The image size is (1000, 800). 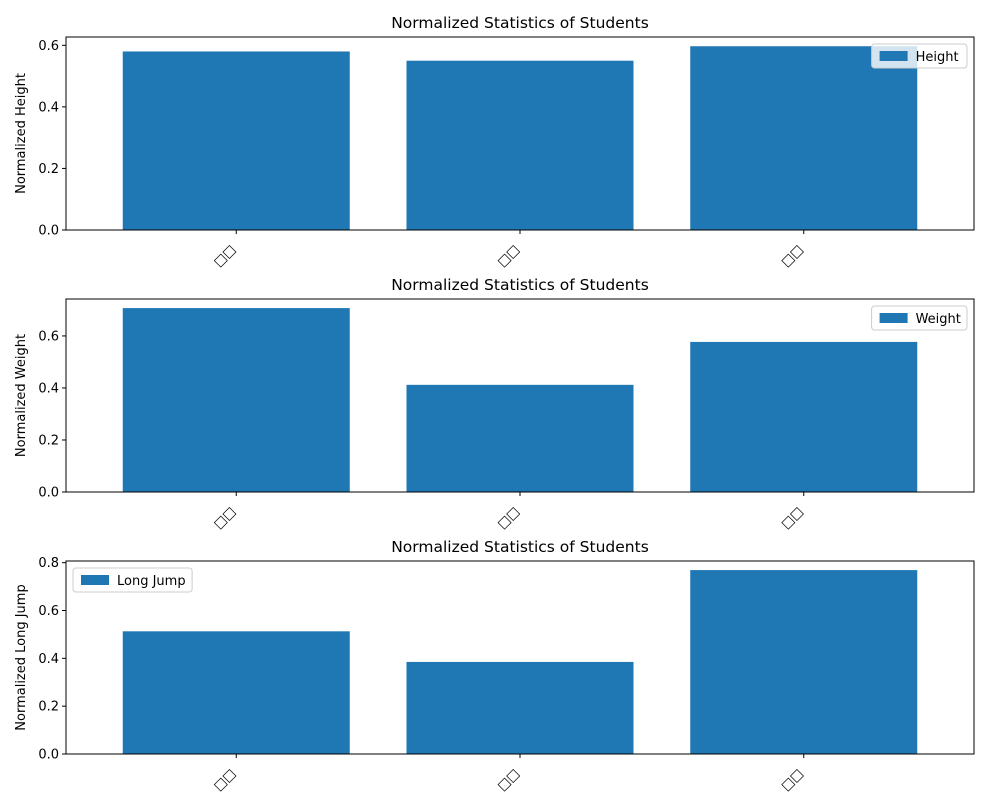 What do you see at coordinates (21, 395) in the screenshot?
I see `y-axis-label: Normalized Weight` at bounding box center [21, 395].